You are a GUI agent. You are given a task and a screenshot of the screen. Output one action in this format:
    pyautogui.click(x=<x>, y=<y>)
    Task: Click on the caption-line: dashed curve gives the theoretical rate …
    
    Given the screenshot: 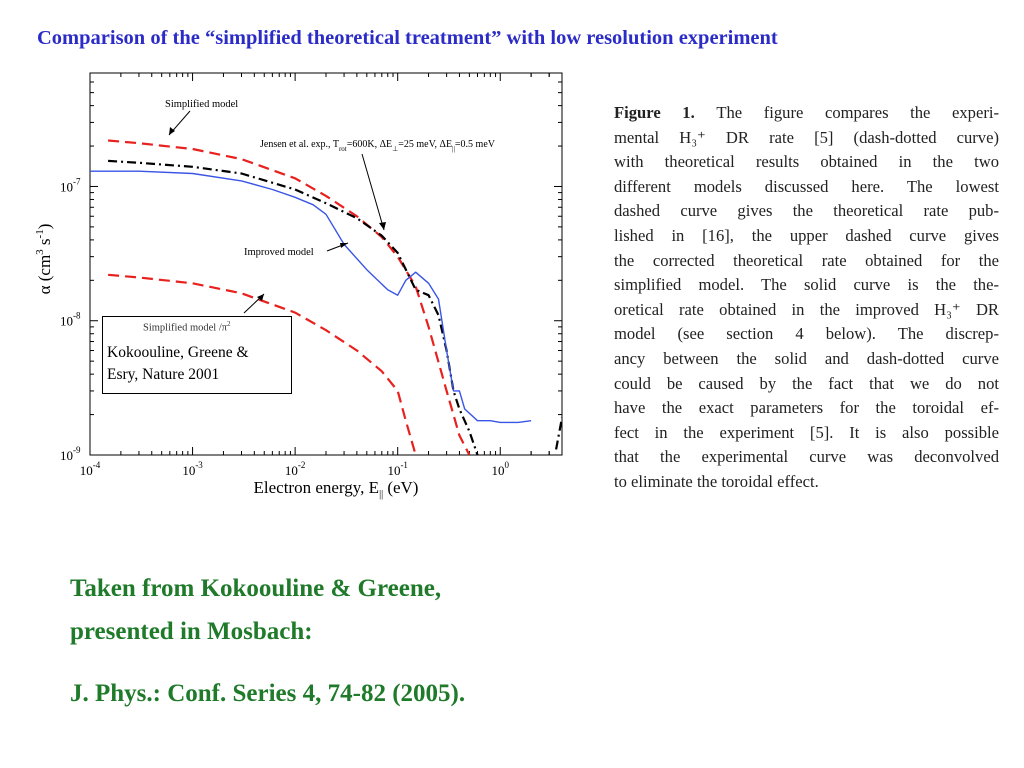 What is the action you would take?
    pyautogui.click(x=806, y=211)
    